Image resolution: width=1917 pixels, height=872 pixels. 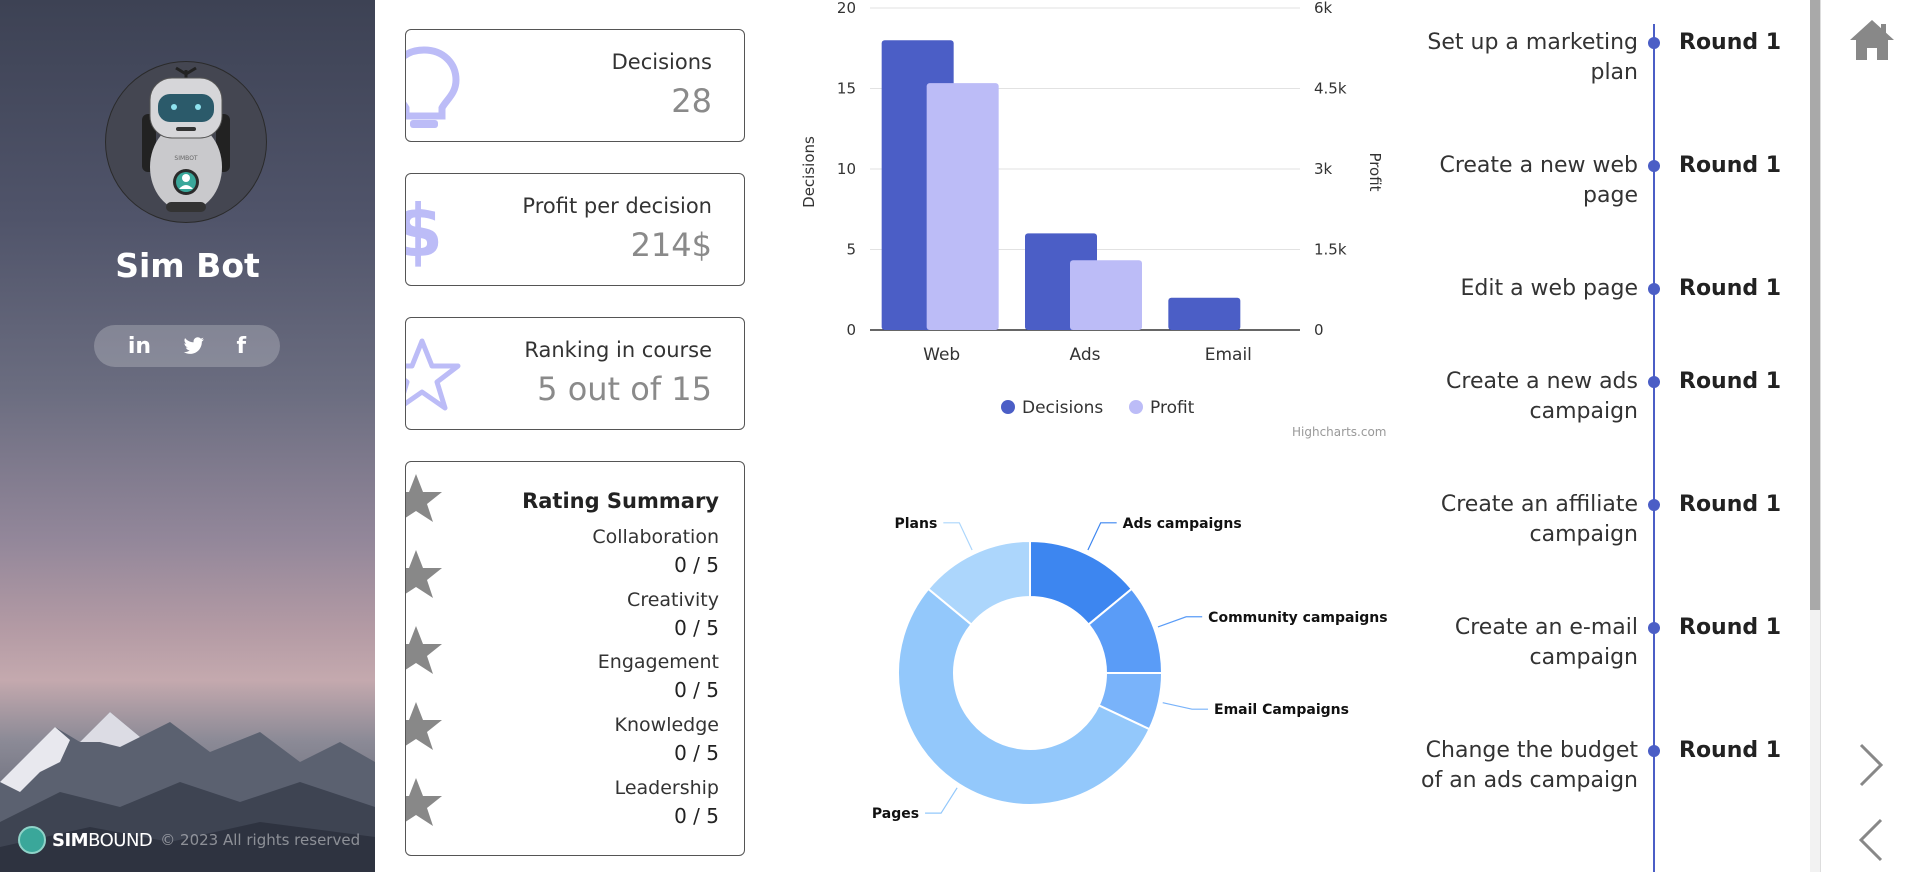 What do you see at coordinates (624, 389) in the screenshot?
I see `ranking-value: 5 out of 15` at bounding box center [624, 389].